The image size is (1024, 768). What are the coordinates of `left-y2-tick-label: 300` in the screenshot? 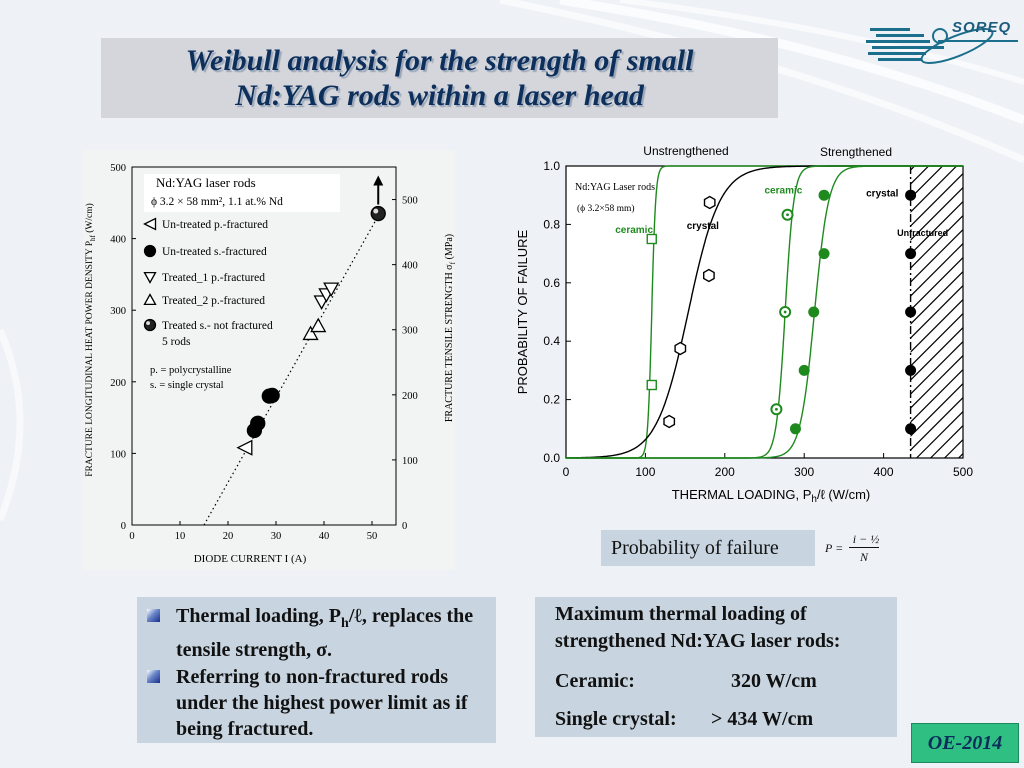 It's located at (410, 331).